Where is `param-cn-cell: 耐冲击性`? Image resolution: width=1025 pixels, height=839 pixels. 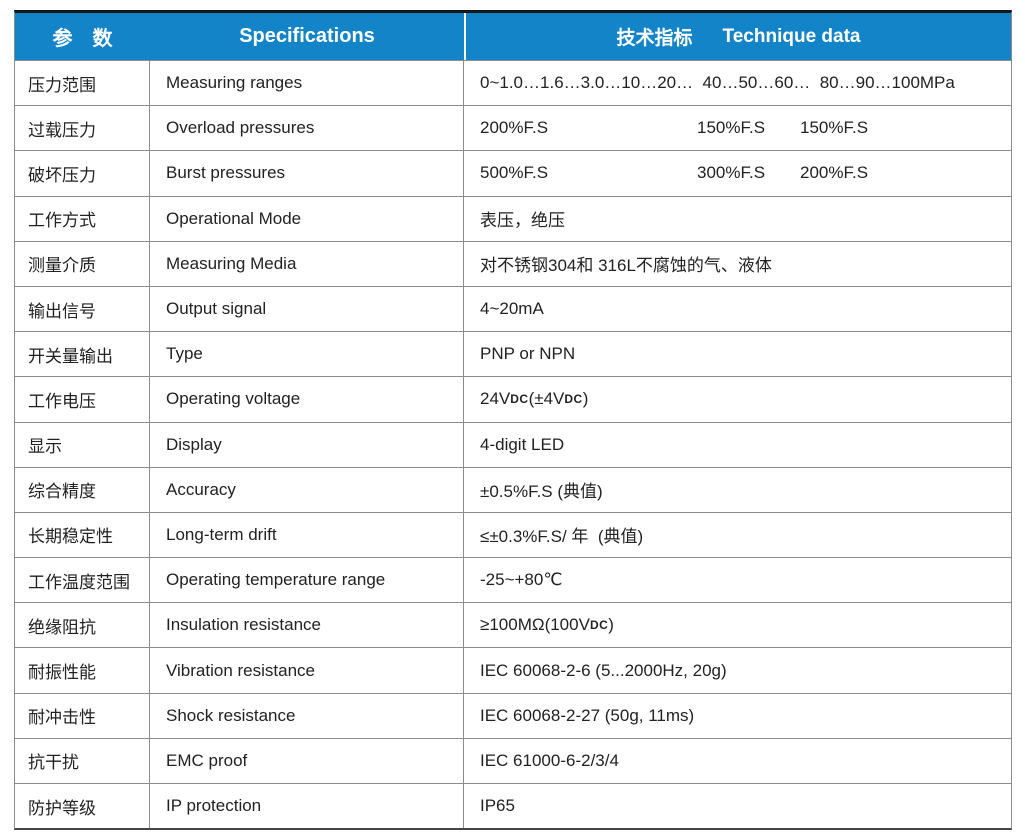
param-cn-cell: 耐冲击性 is located at coordinates (82, 715).